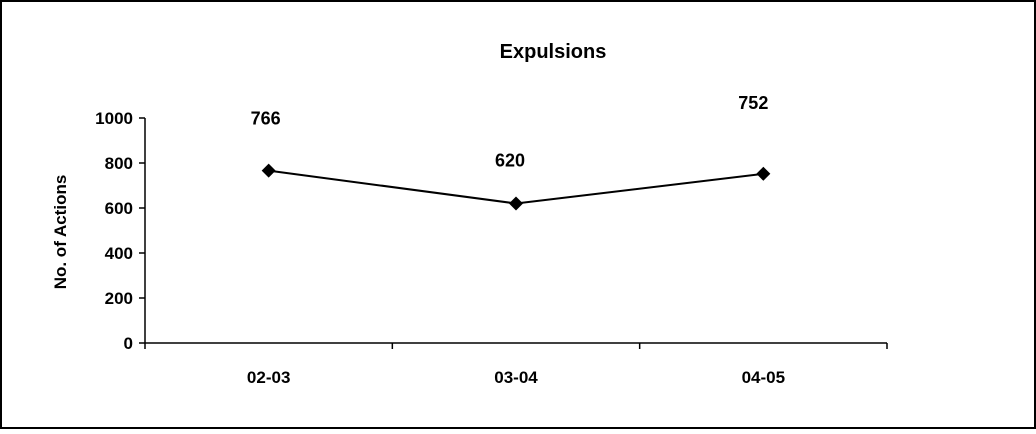  I want to click on y-tick-label: 0, so click(128, 343).